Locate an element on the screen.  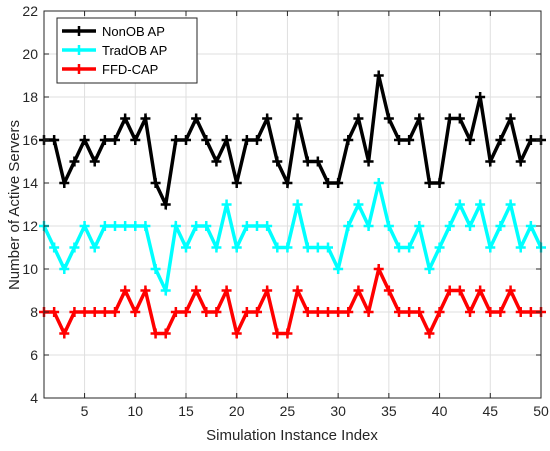
x-tick-label: 5 is located at coordinates (85, 411).